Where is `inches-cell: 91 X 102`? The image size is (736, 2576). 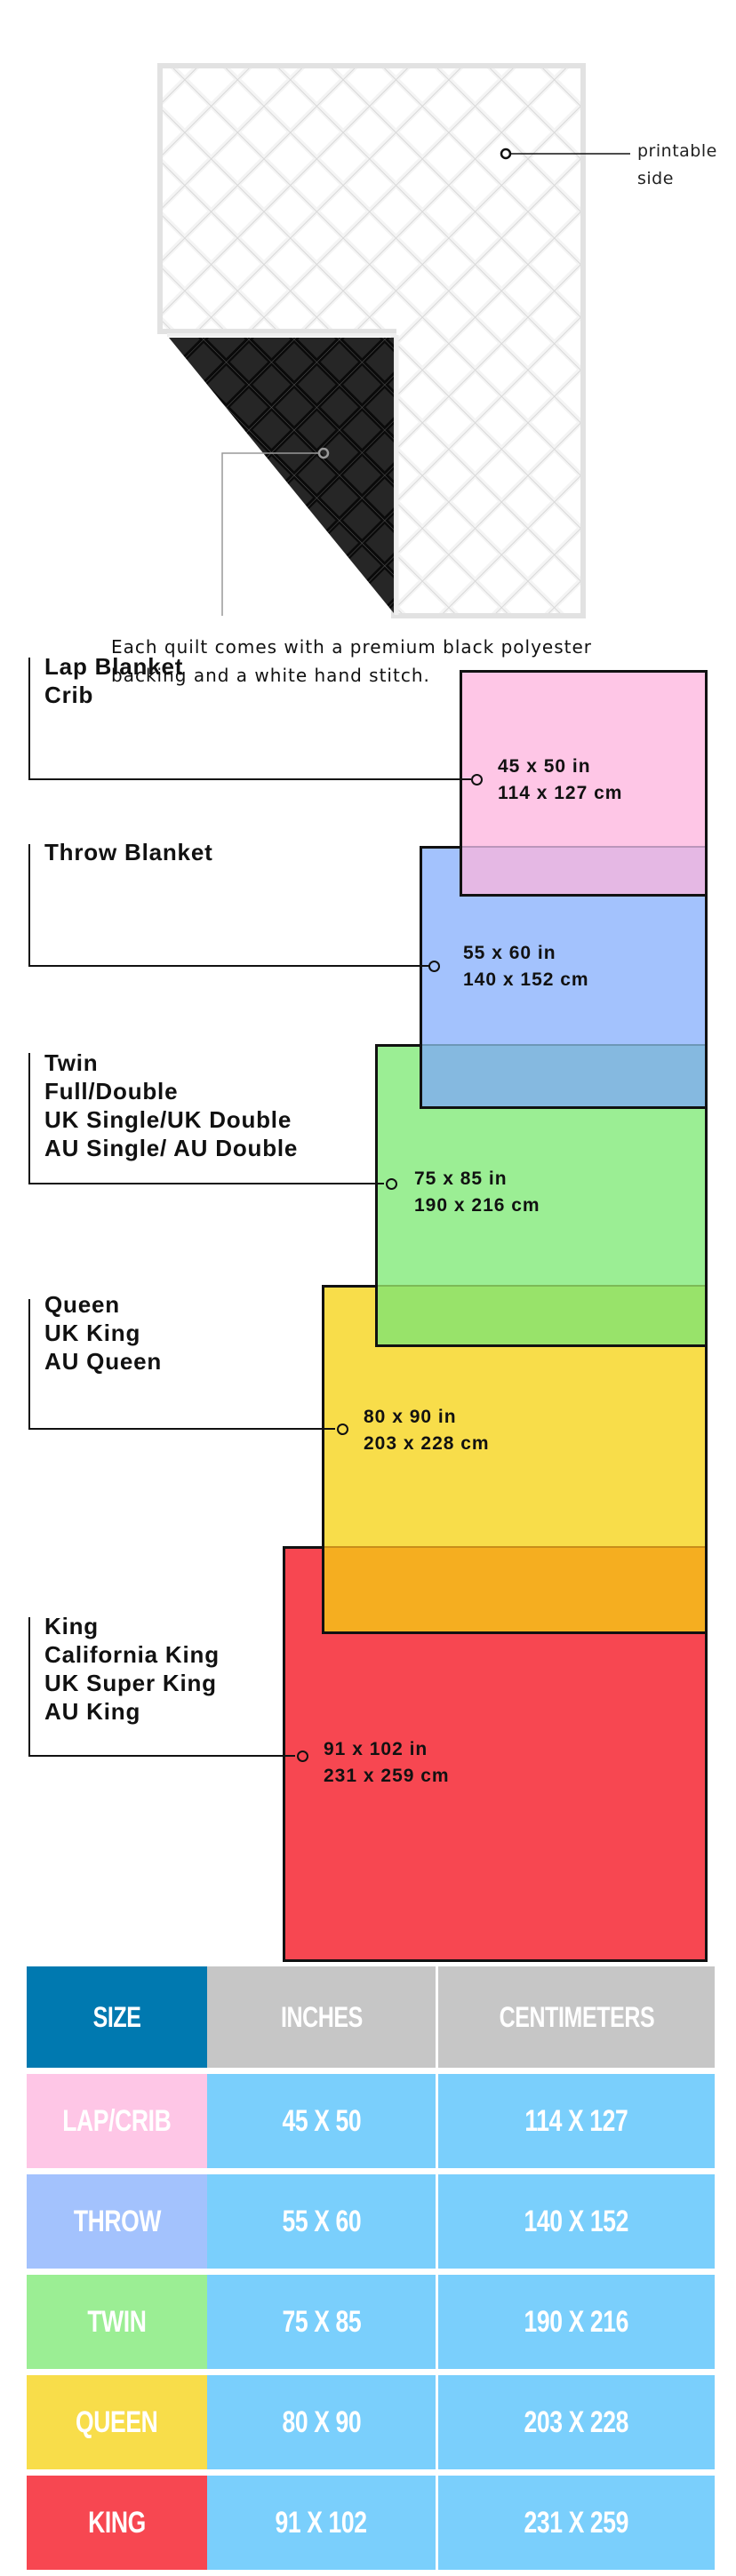 inches-cell: 91 X 102 is located at coordinates (321, 2523).